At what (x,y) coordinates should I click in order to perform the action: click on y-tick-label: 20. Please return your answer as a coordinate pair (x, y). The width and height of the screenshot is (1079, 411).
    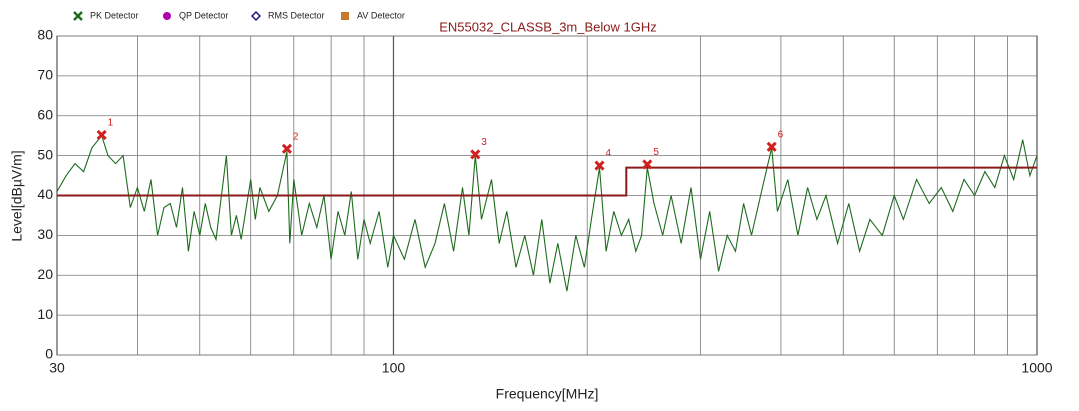
    Looking at the image, I should click on (45, 274).